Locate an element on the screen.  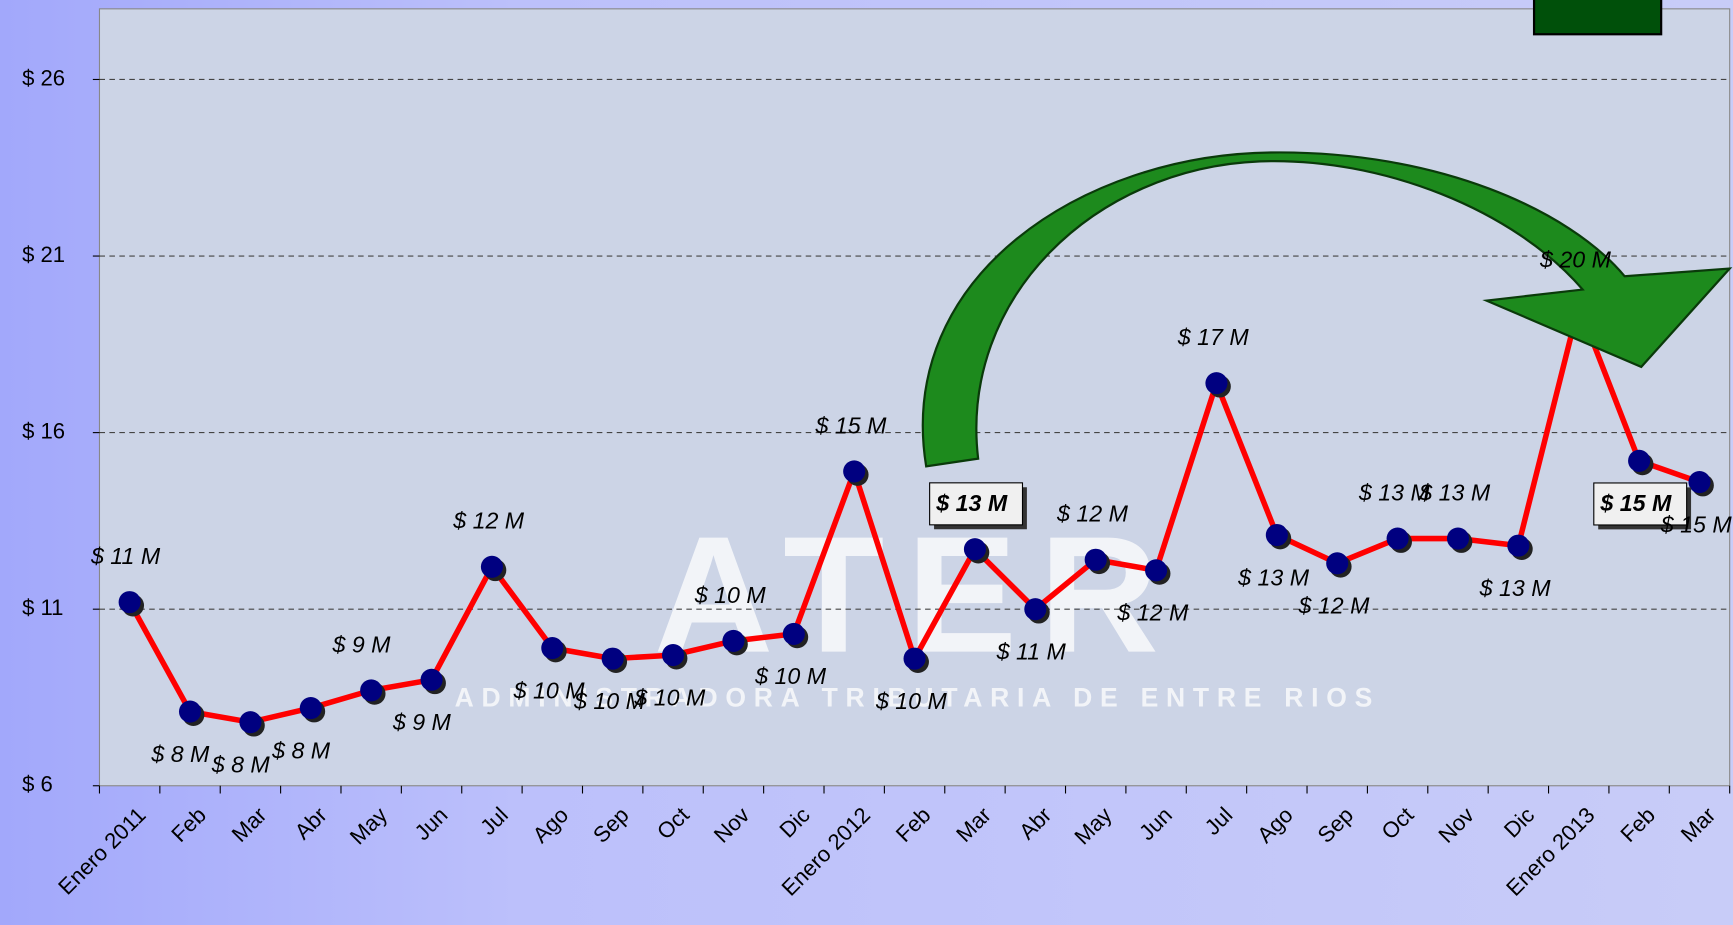
y-tick-label: $ 16 is located at coordinates (43, 430).